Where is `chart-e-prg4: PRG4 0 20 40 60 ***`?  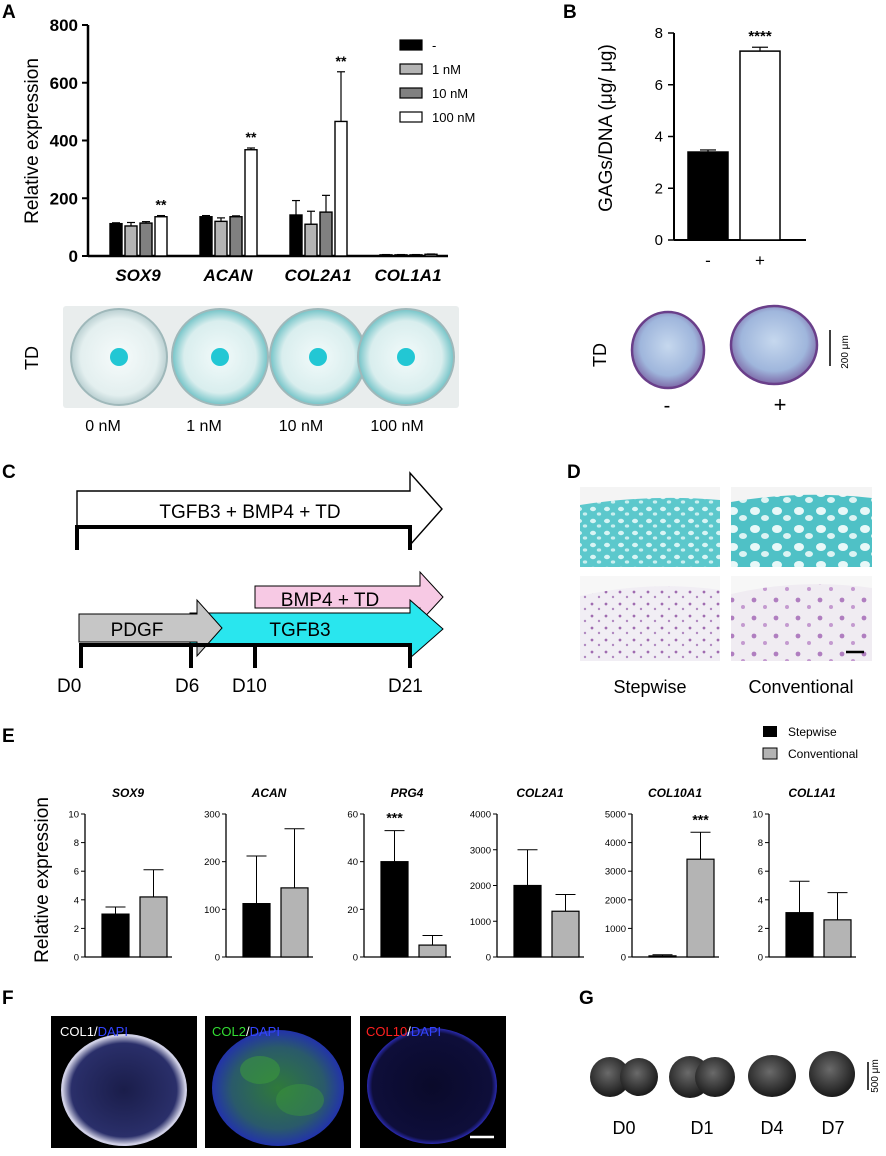
chart-e-prg4: PRG4 0 20 40 60 *** is located at coordinates (399, 875).